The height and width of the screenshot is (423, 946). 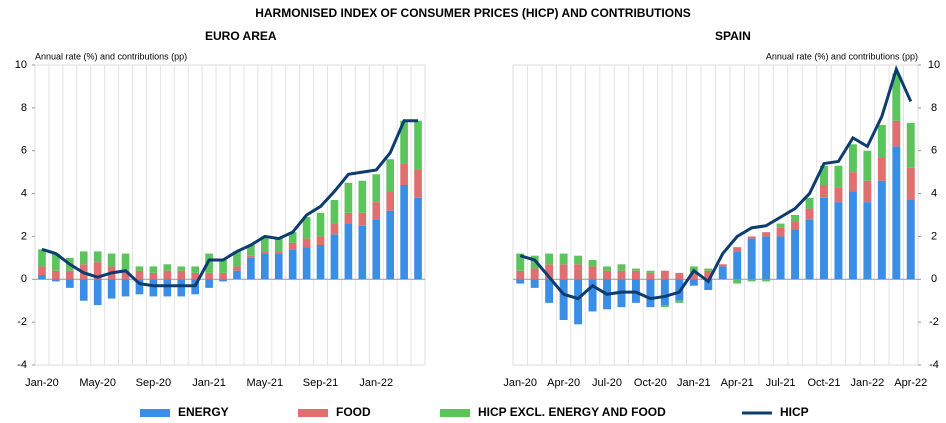 What do you see at coordinates (24, 236) in the screenshot?
I see `y-tick-label: 2` at bounding box center [24, 236].